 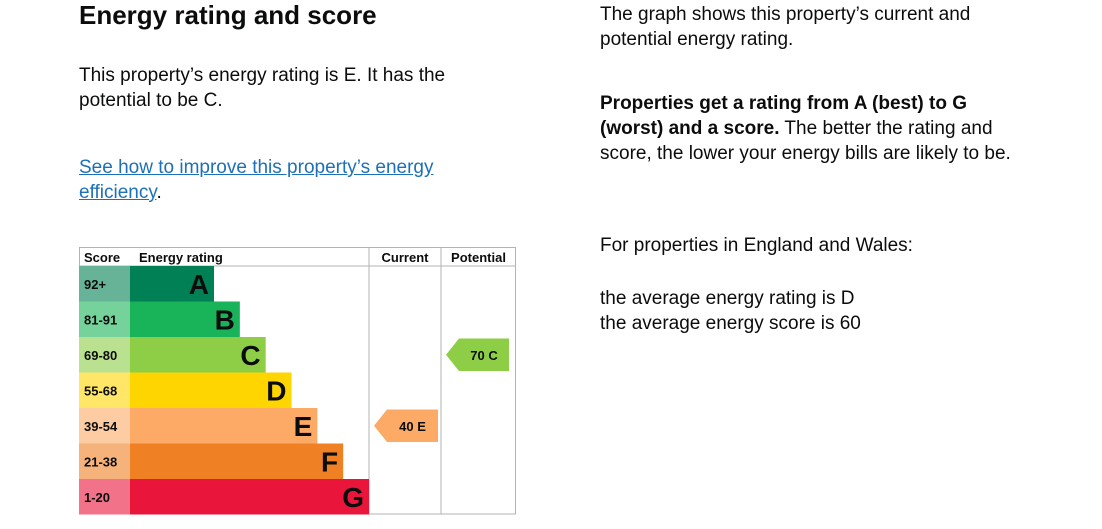 What do you see at coordinates (228, 15) in the screenshot?
I see `page-title: Energy rating and score` at bounding box center [228, 15].